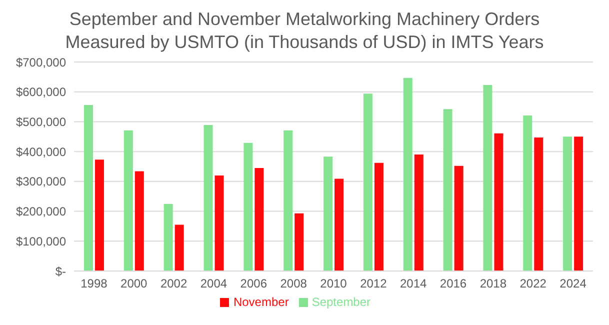 The image size is (609, 325). I want to click on x-tick-label: 2002, so click(174, 283).